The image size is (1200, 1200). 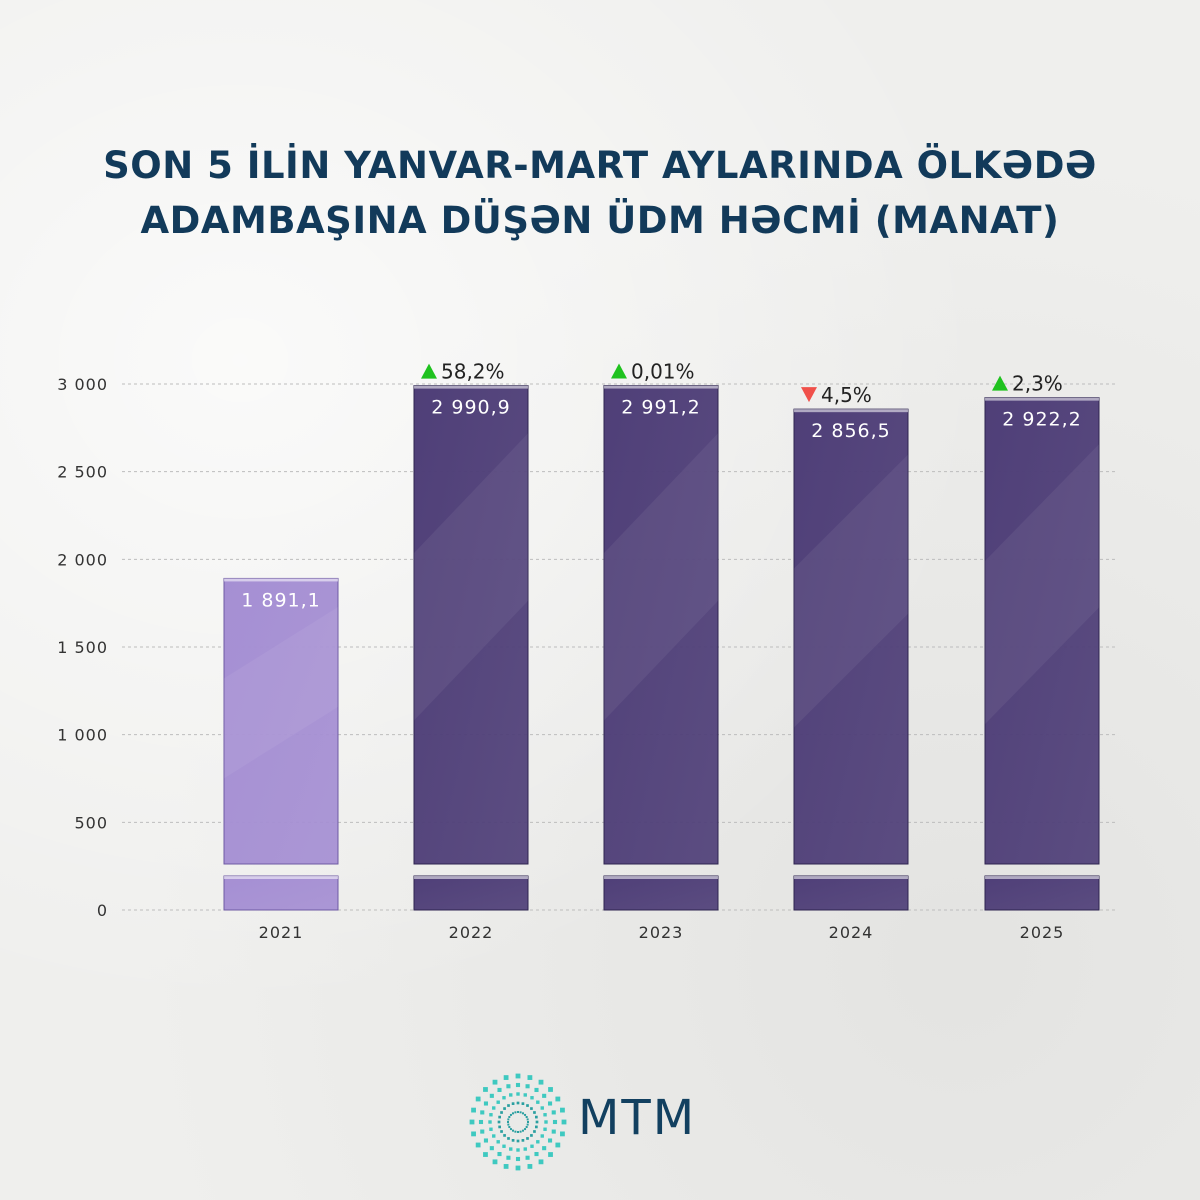 I want to click on bar-value-label: 1 891,1, so click(x=281, y=600).